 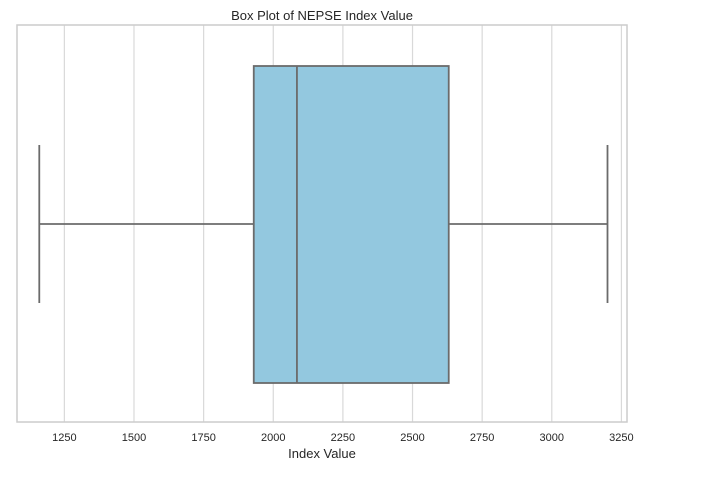 I want to click on x-tick-label: 2500, so click(x=412, y=438).